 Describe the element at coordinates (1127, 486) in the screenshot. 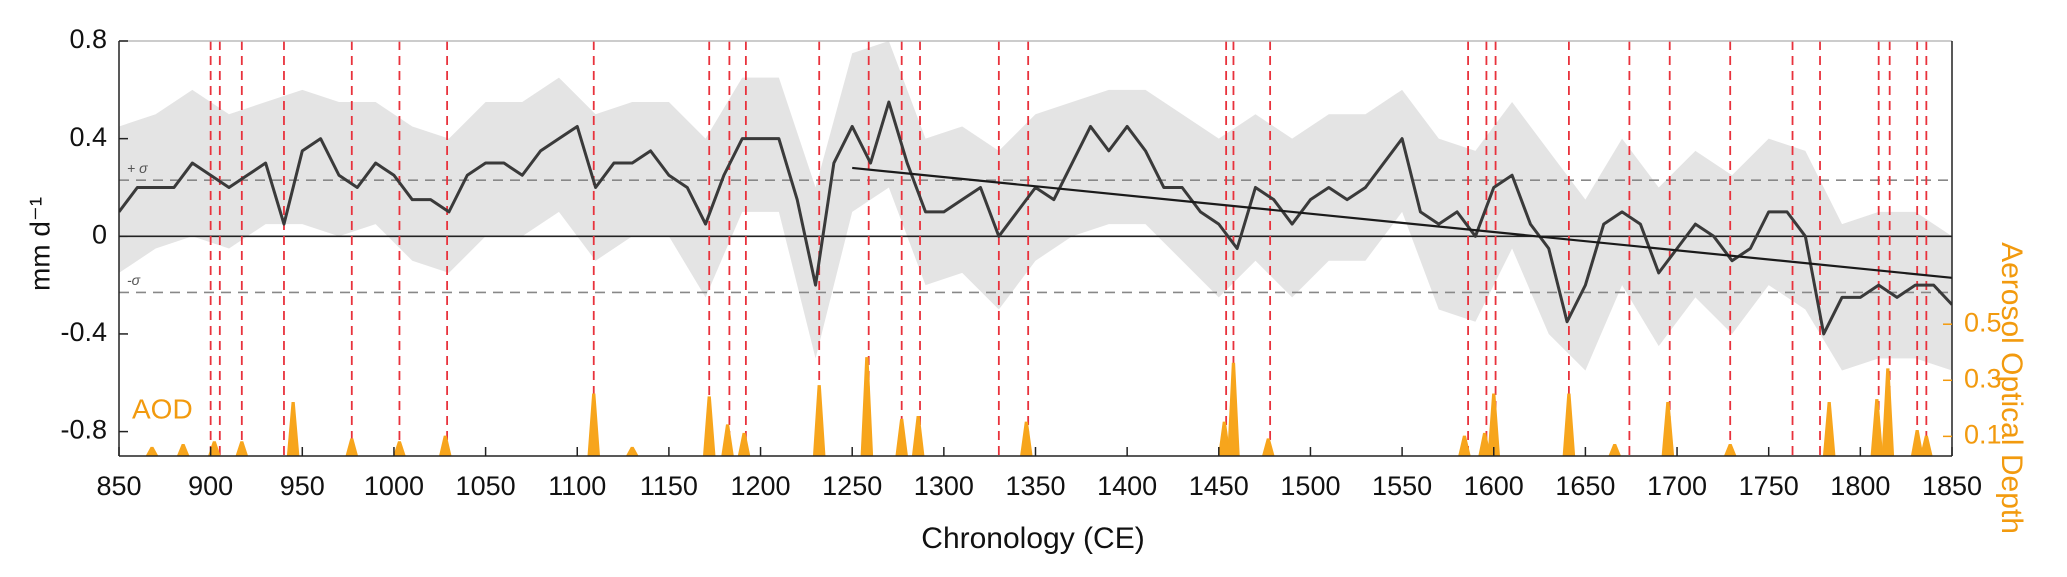

I see `x-tick-label: 1400` at that location.